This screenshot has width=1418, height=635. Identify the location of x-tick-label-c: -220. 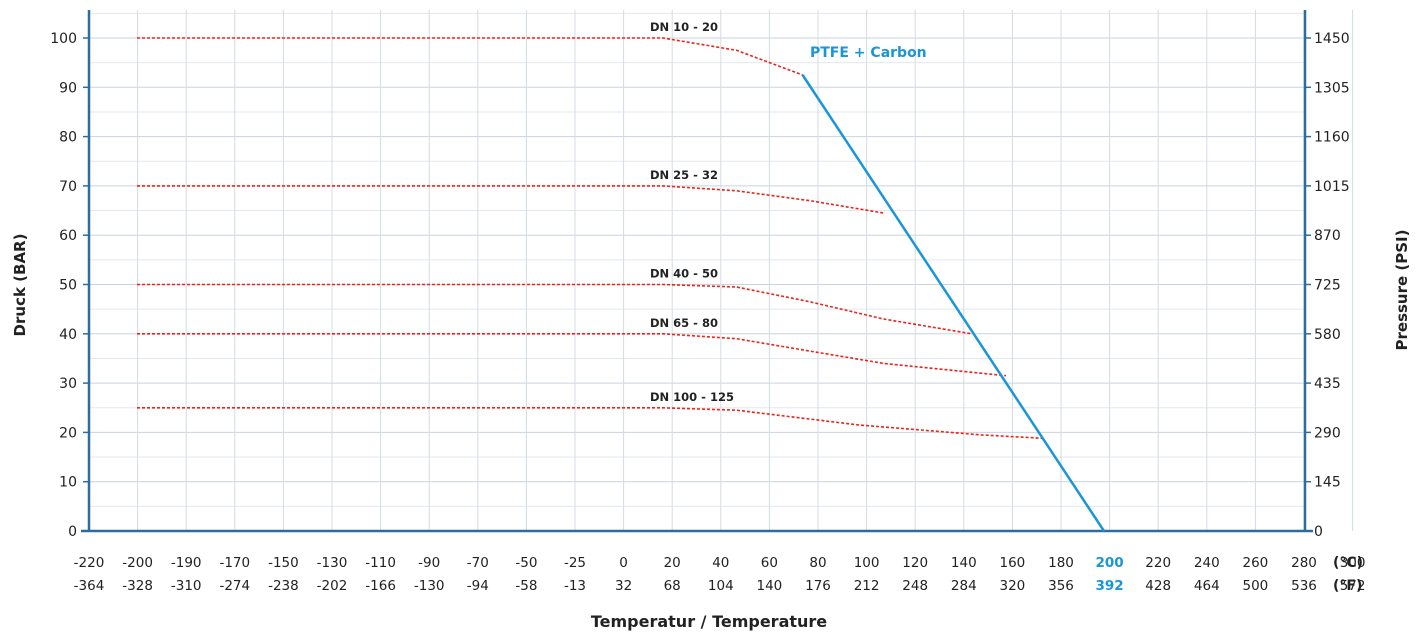
(89, 563).